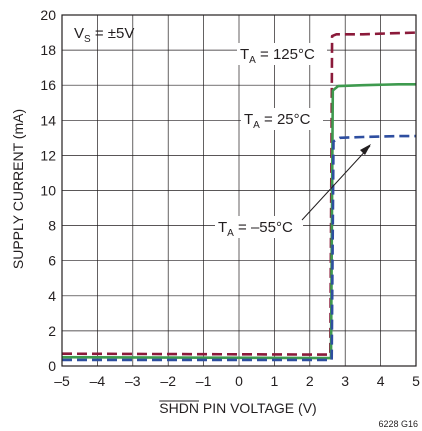 The height and width of the screenshot is (431, 422). Describe the element at coordinates (336, 183) in the screenshot. I see `annotation-arrow-line` at that location.